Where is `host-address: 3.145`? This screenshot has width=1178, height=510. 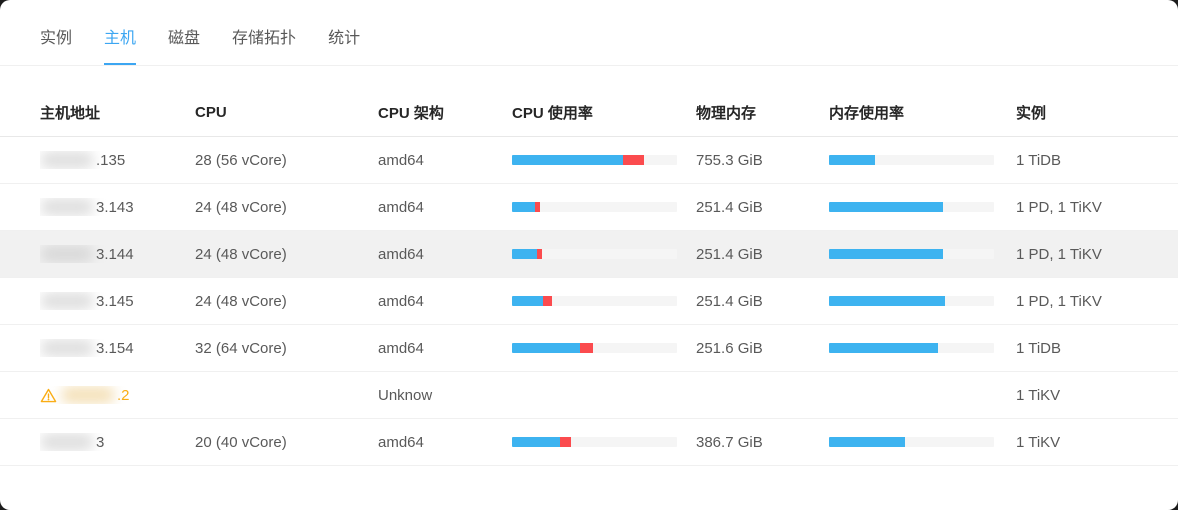
host-address: 3.145 is located at coordinates (115, 301).